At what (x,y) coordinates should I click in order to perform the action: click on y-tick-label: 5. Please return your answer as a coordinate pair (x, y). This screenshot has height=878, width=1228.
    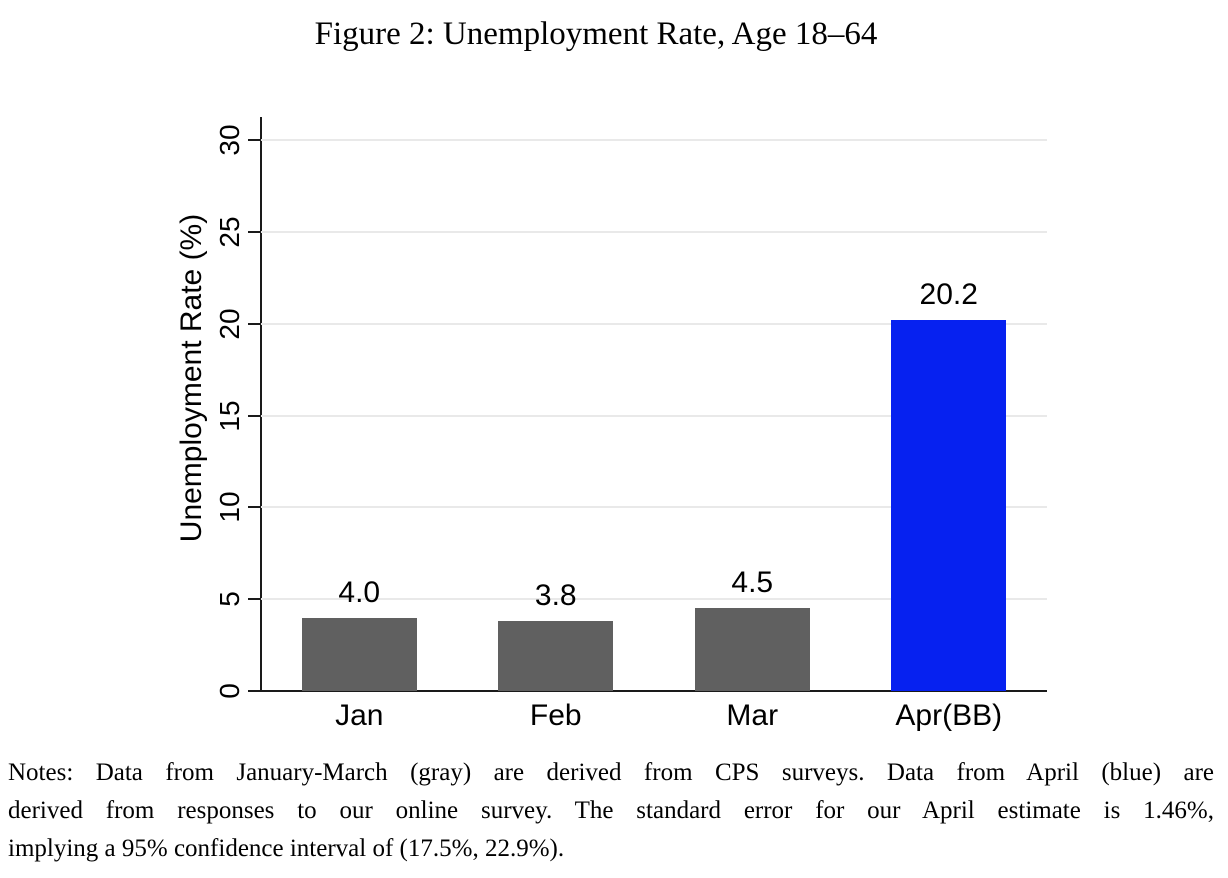
    Looking at the image, I should click on (229, 599).